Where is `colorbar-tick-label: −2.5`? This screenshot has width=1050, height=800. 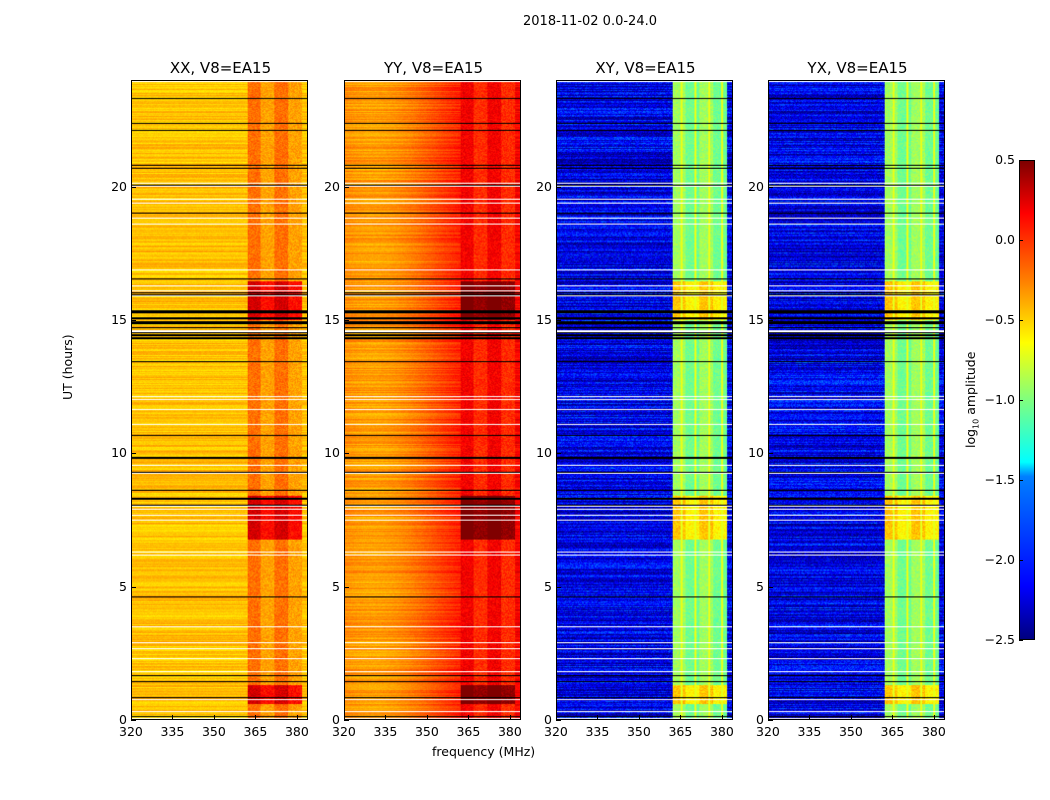 colorbar-tick-label: −2.5 is located at coordinates (999, 639).